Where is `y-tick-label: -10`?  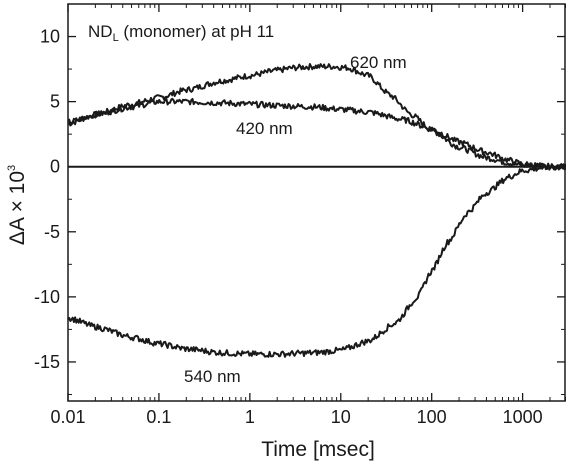 y-tick-label: -10 is located at coordinates (47, 297).